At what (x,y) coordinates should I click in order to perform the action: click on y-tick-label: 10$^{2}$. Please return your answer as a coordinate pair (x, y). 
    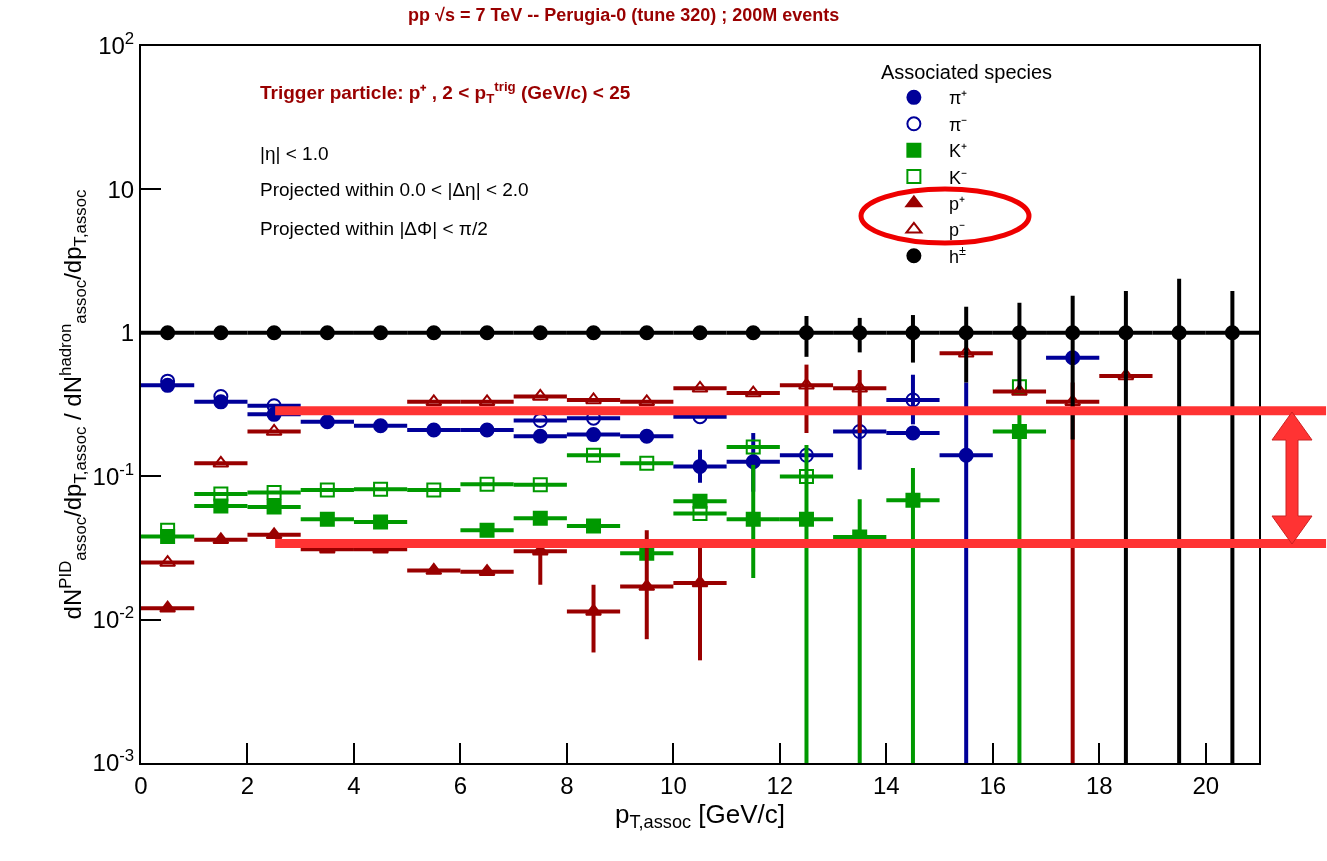
    Looking at the image, I should click on (116, 44).